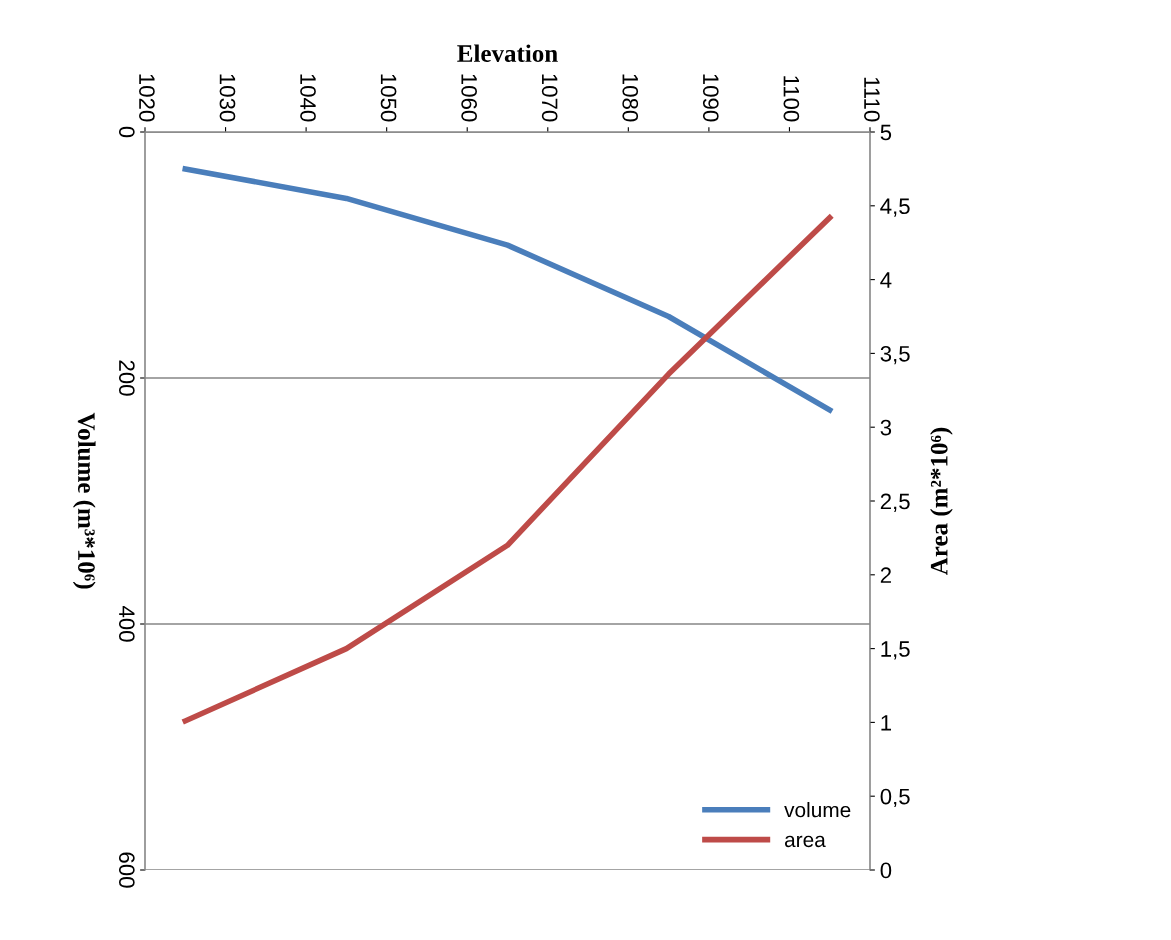  What do you see at coordinates (84, 500) in the screenshot?
I see `y-axis-title: Volume (m³*10⁶)` at bounding box center [84, 500].